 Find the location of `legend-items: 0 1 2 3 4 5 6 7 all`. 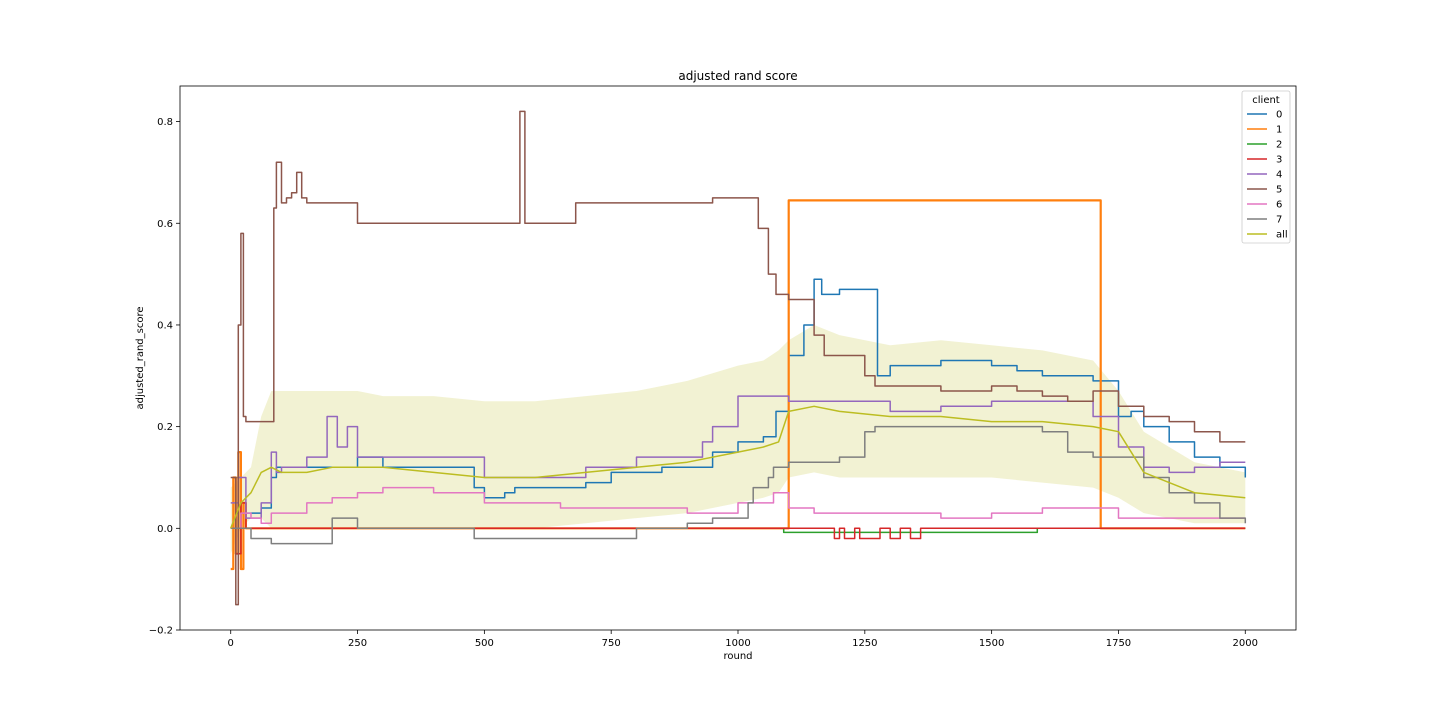

legend-items: 0 1 2 3 4 5 6 7 all is located at coordinates (1267, 175).